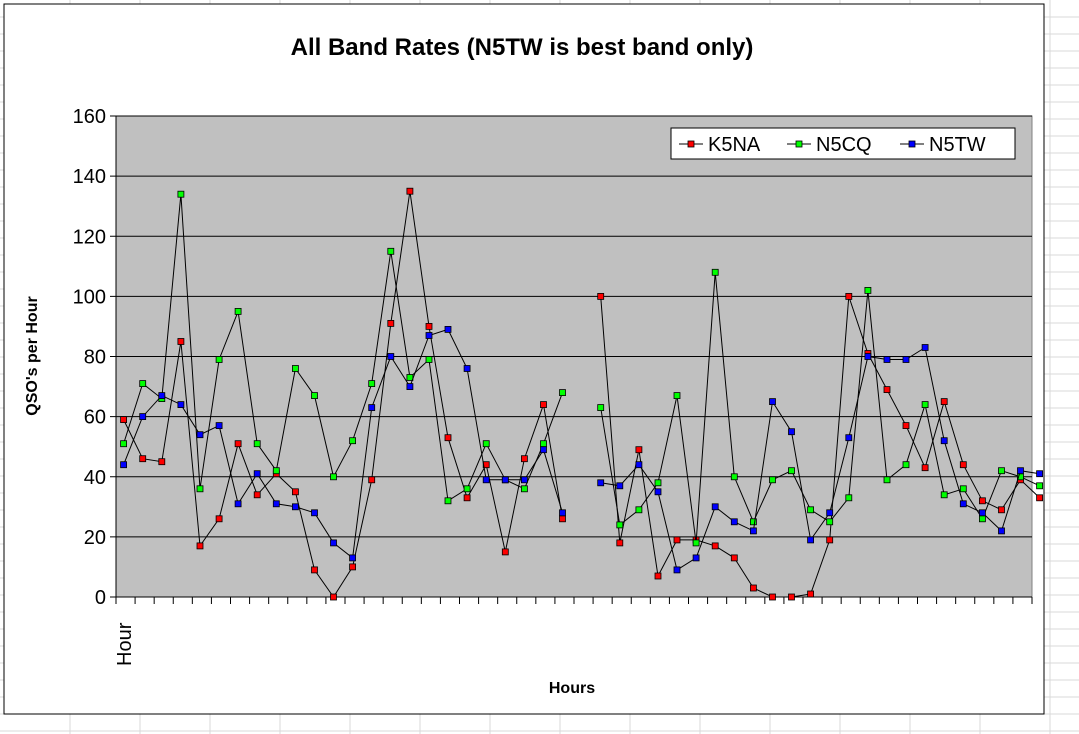  Describe the element at coordinates (89, 297) in the screenshot. I see `y-tick-label: 100` at that location.